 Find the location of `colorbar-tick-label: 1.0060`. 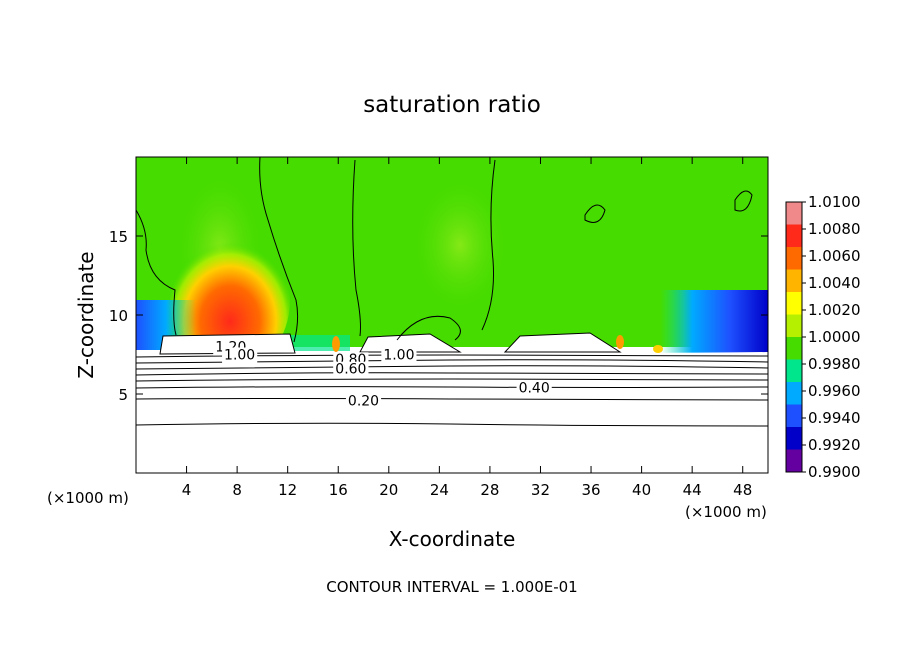

colorbar-tick-label: 1.0060 is located at coordinates (834, 256).